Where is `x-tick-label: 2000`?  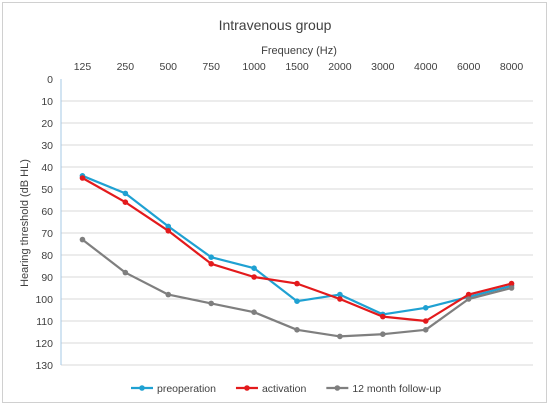
x-tick-label: 2000 is located at coordinates (340, 67).